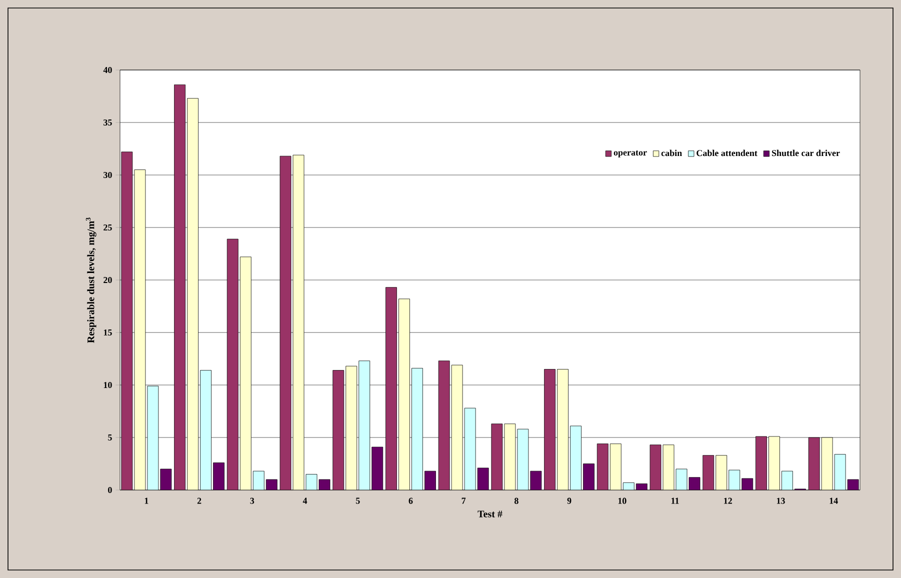 The height and width of the screenshot is (578, 901). I want to click on legend-label: operator, so click(630, 154).